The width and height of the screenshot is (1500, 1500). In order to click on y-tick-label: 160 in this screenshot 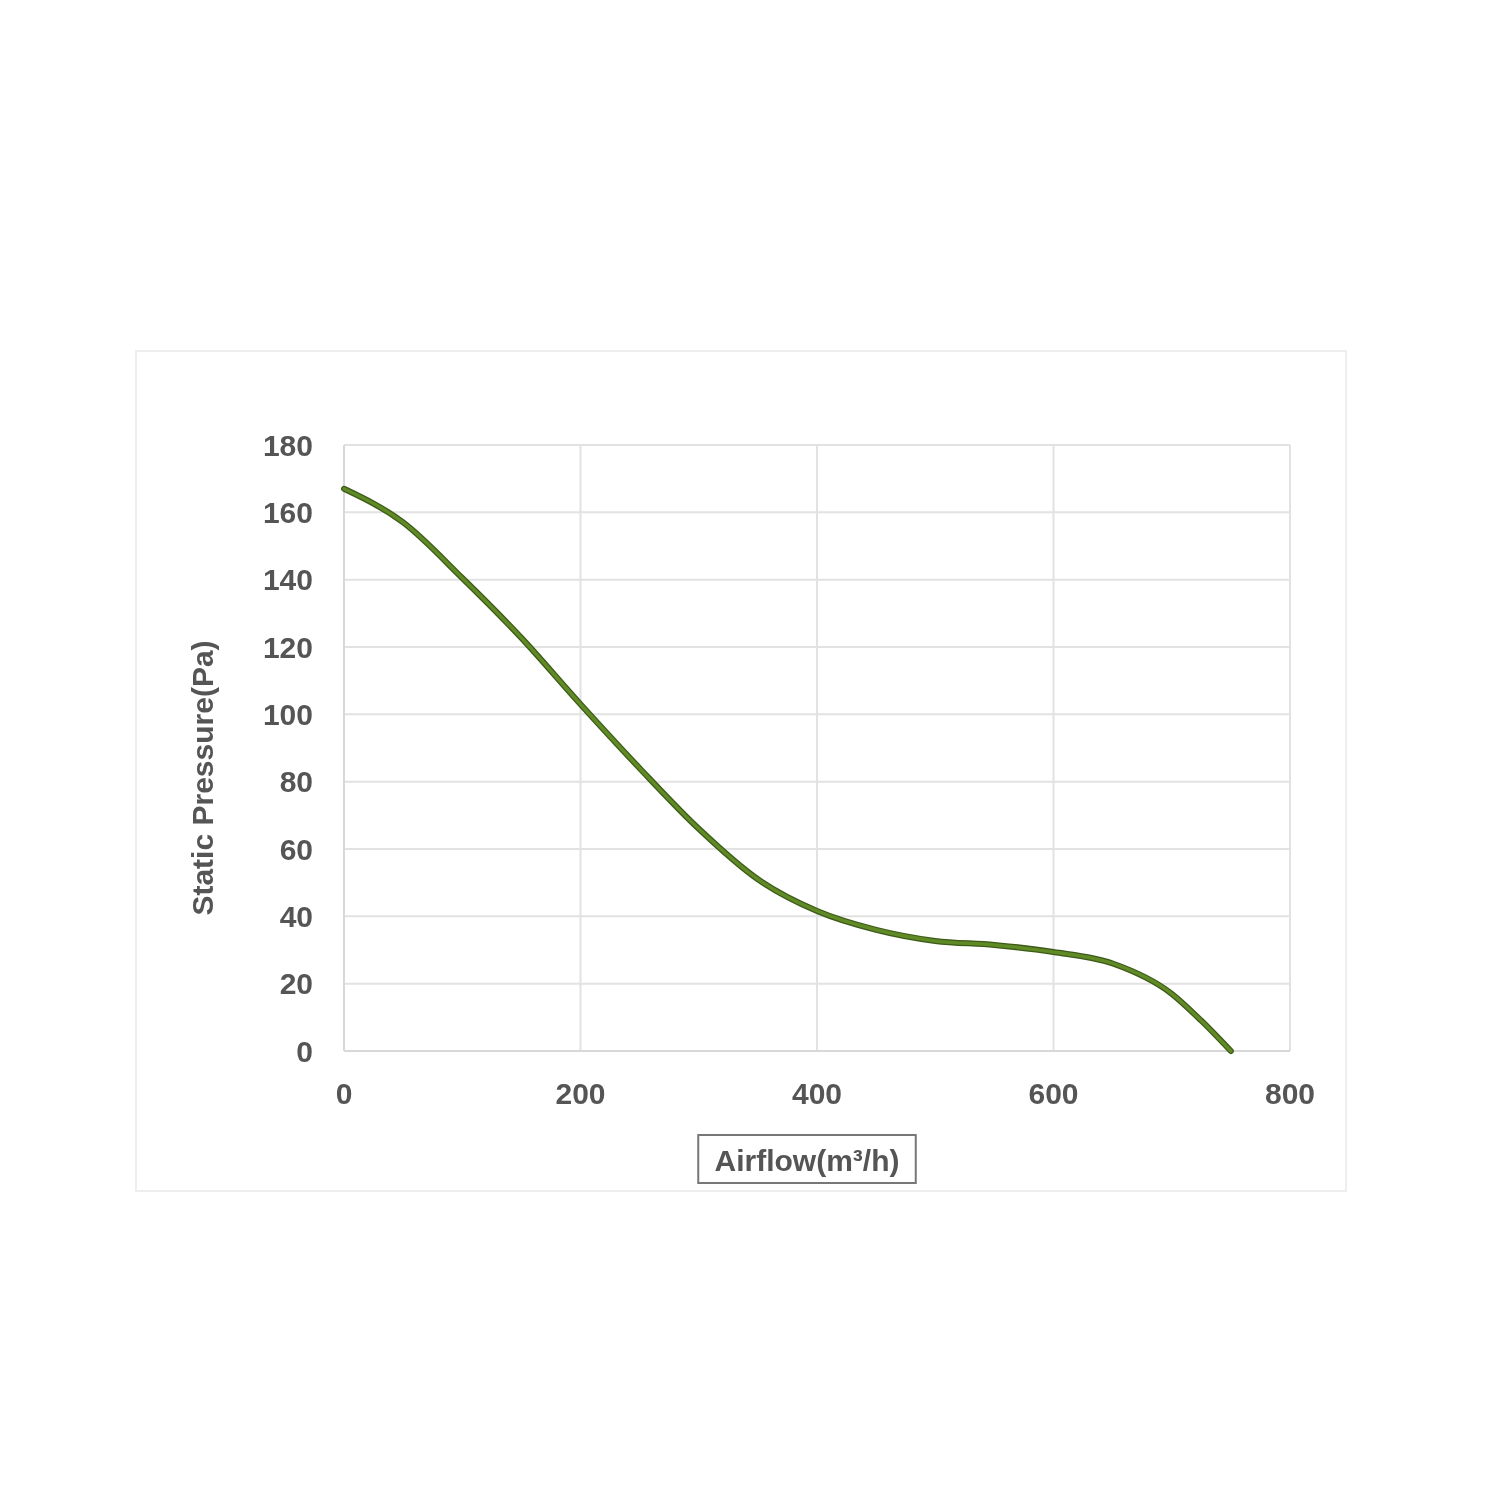, I will do `click(287, 512)`.